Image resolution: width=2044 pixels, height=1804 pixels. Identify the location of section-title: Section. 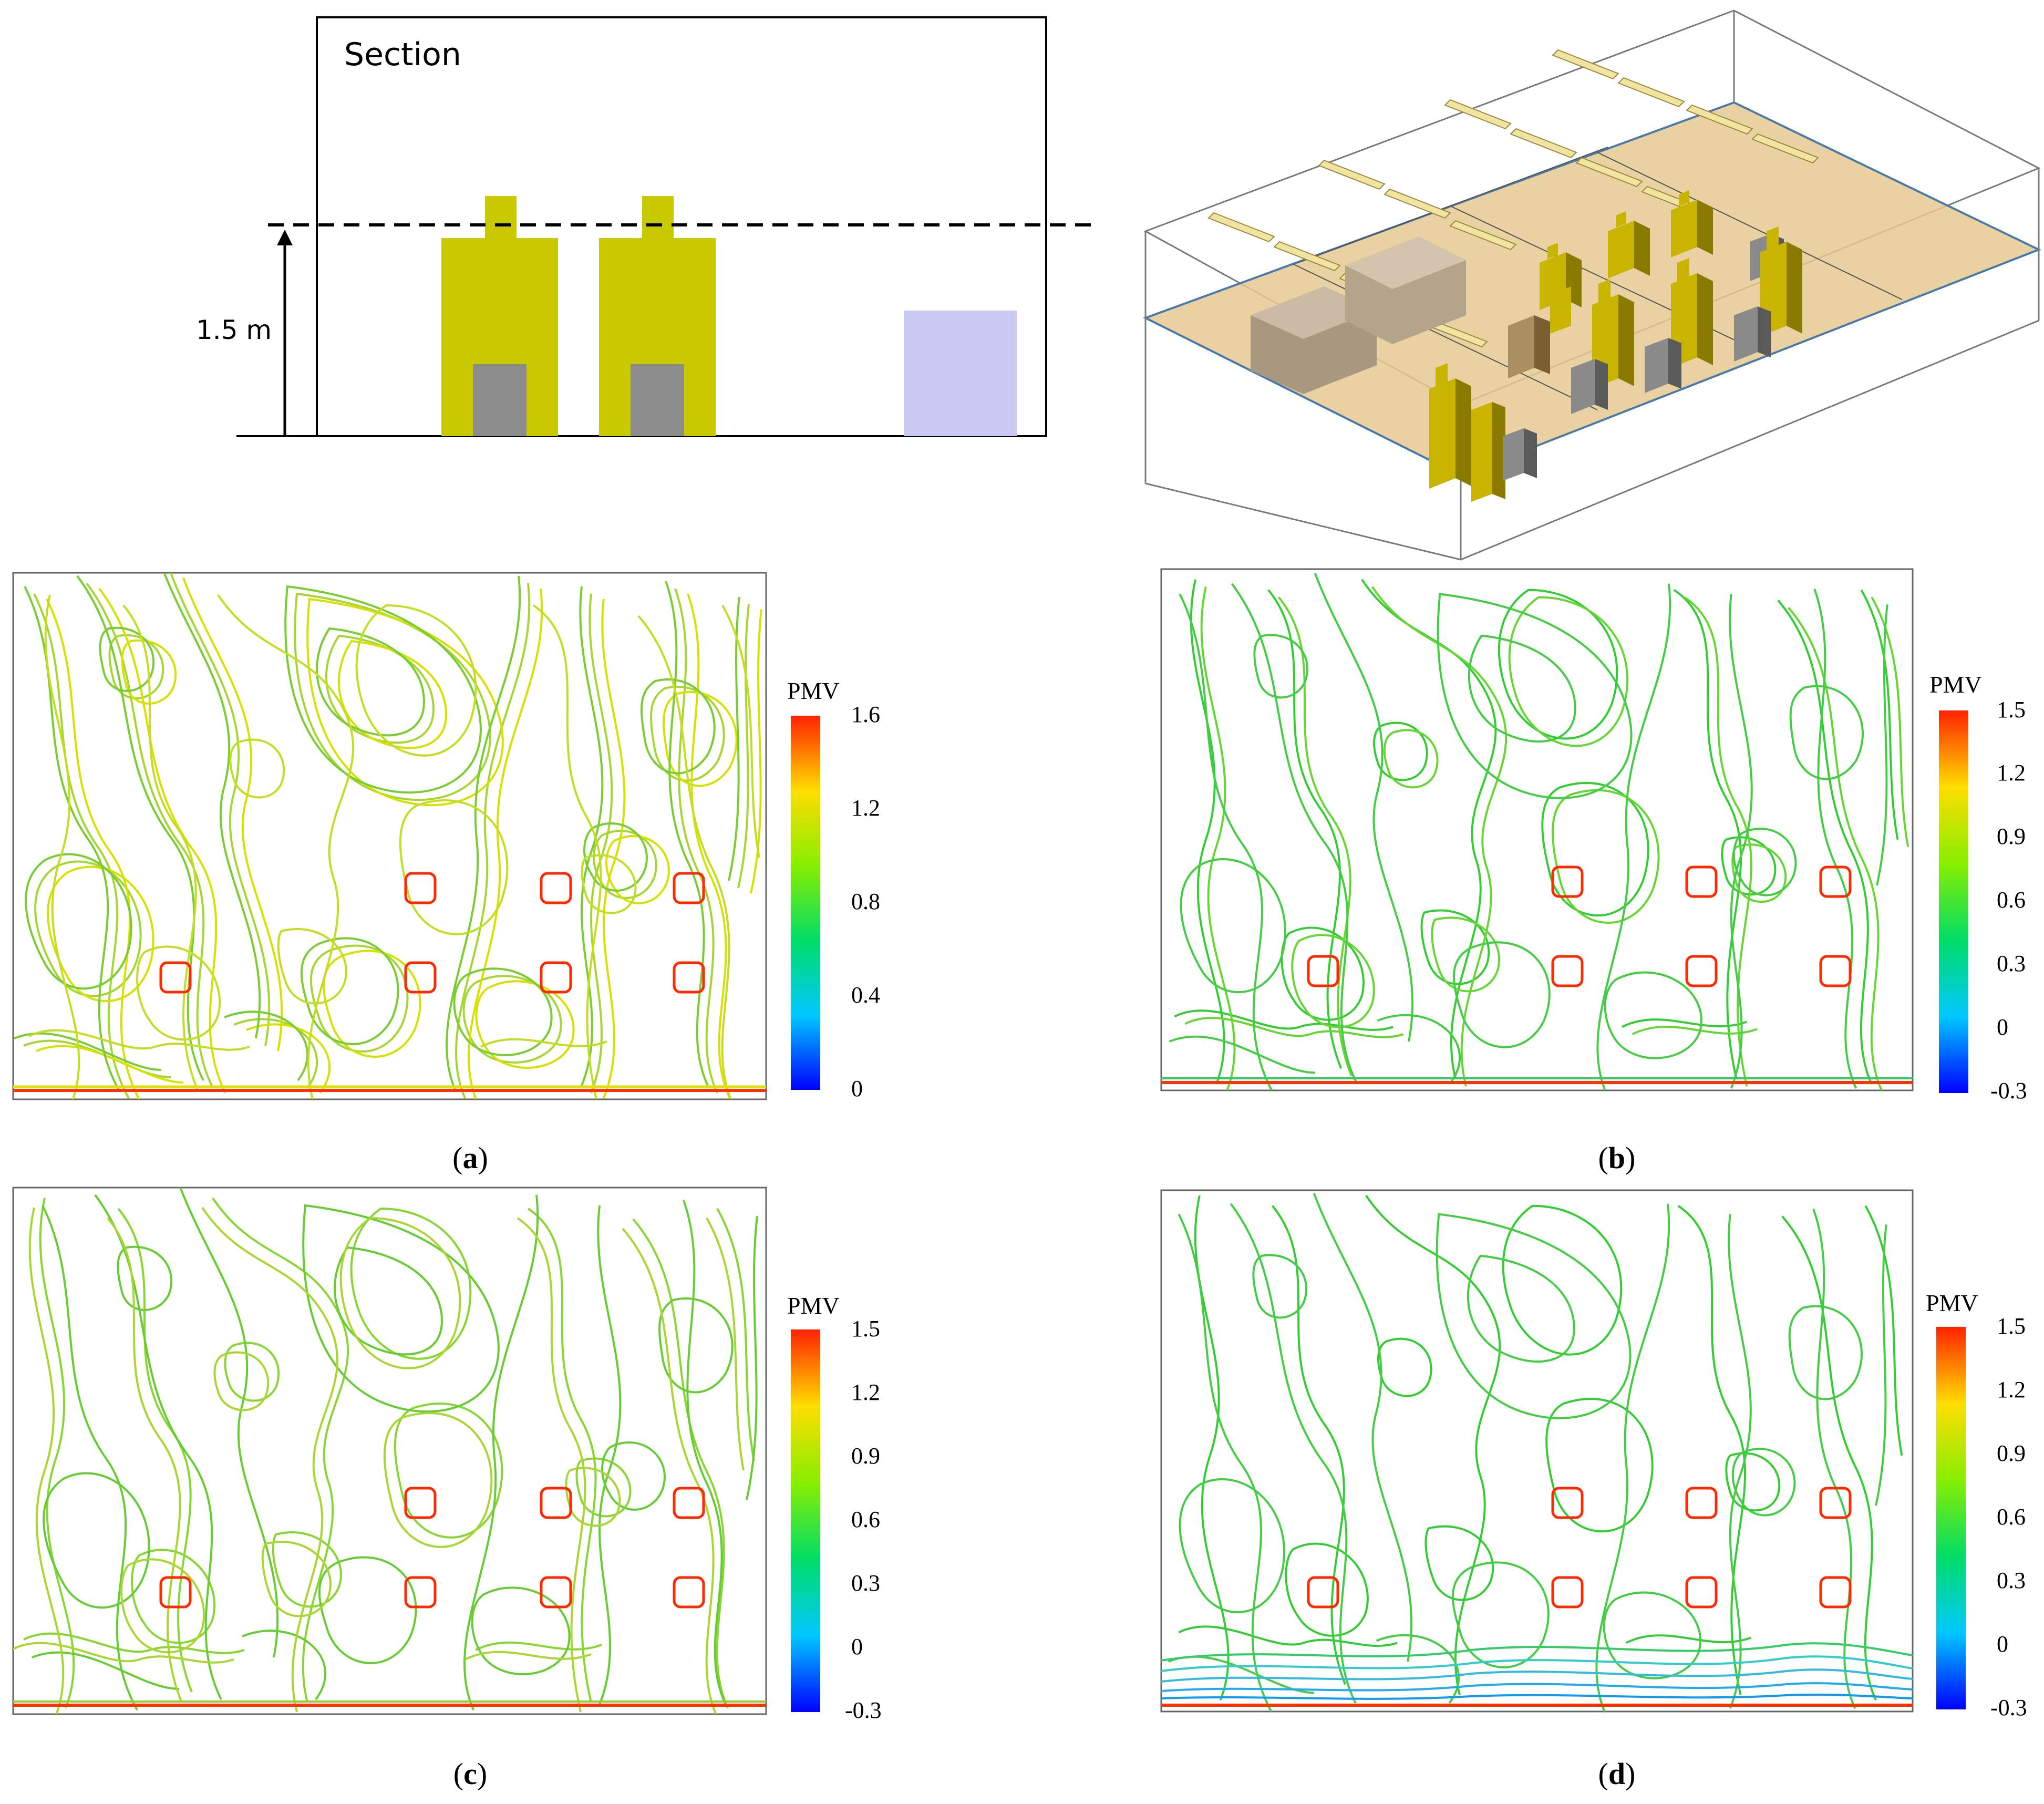
(403, 54).